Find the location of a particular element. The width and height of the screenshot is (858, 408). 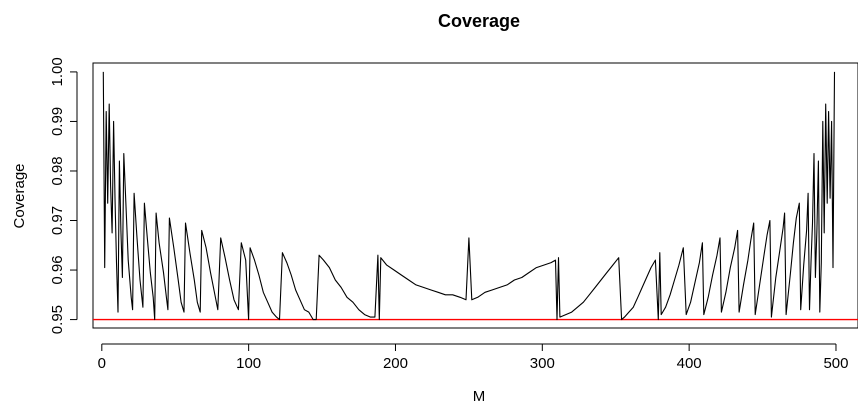

y-tick-label: 0.96 is located at coordinates (57, 269).